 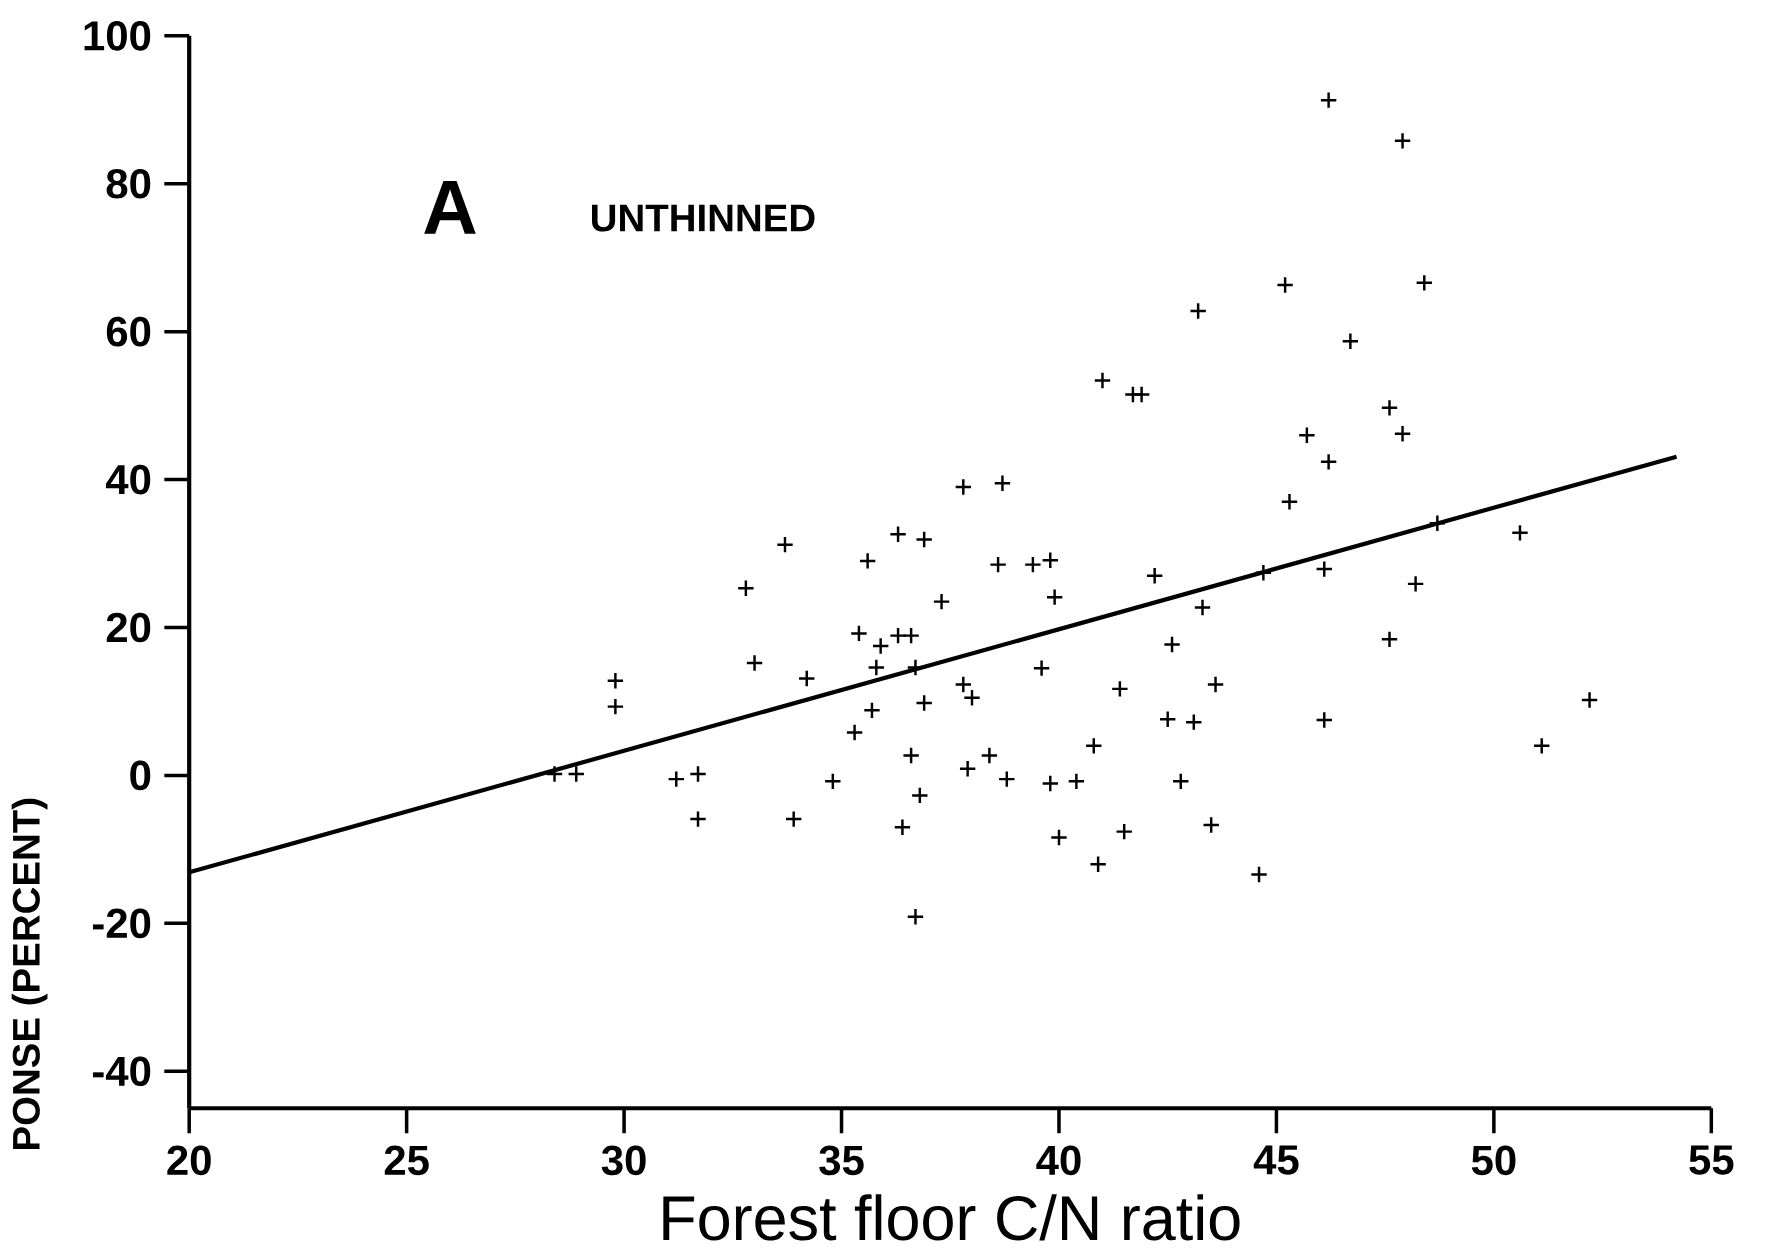 I want to click on y-axis-title: PONSE (PERCENT), so click(x=29, y=973).